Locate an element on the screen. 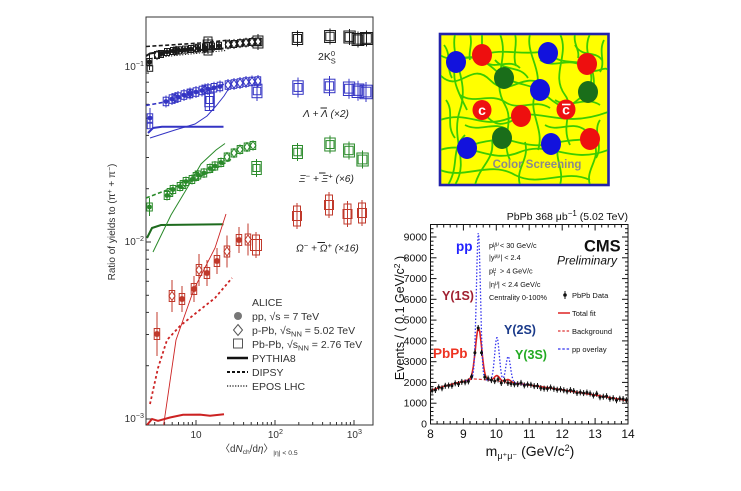  svg-text: PbPb 368 μb−1 (5.02 TeV) is located at coordinates (567, 216).